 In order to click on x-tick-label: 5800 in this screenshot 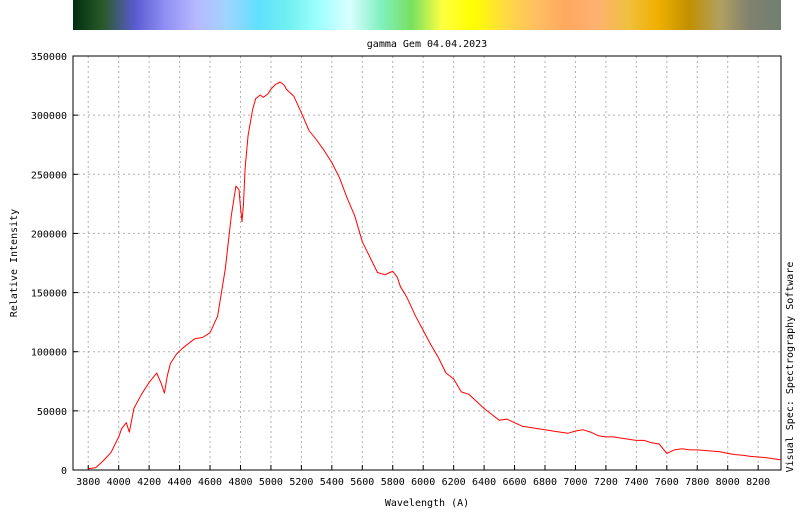, I will do `click(393, 482)`.